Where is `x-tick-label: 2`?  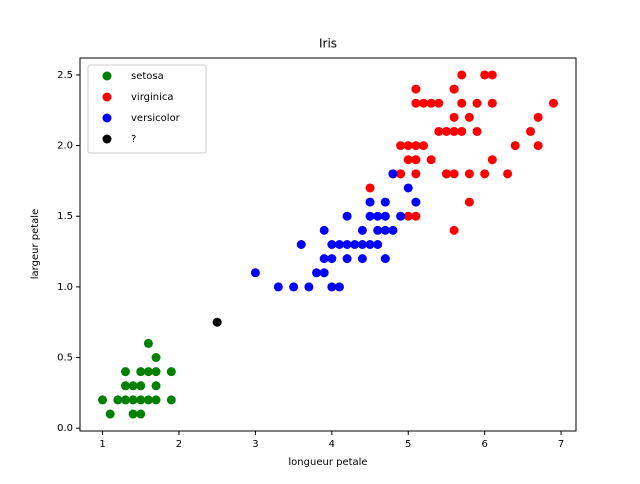
x-tick-label: 2 is located at coordinates (179, 444).